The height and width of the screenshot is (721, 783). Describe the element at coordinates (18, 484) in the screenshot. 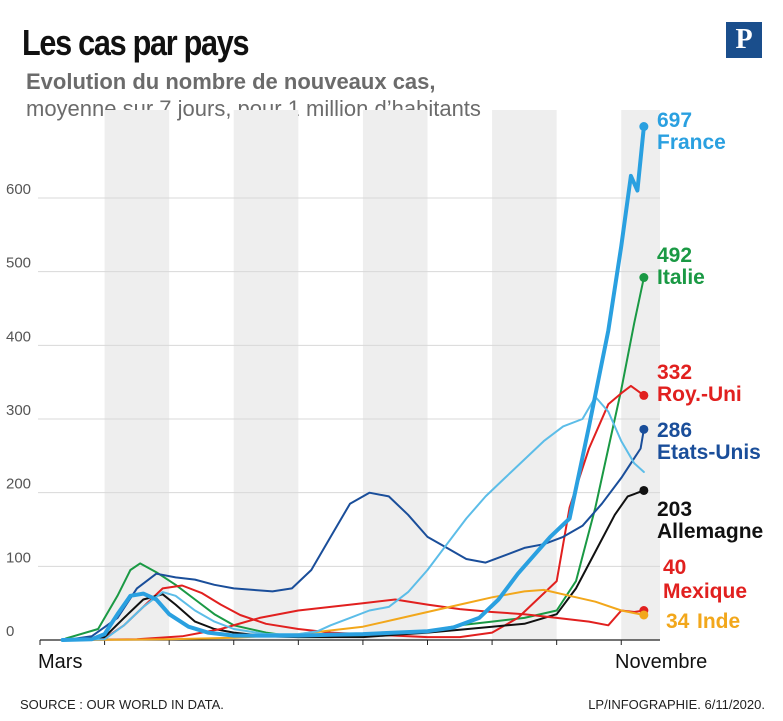

I see `y-tick-label: 200` at that location.